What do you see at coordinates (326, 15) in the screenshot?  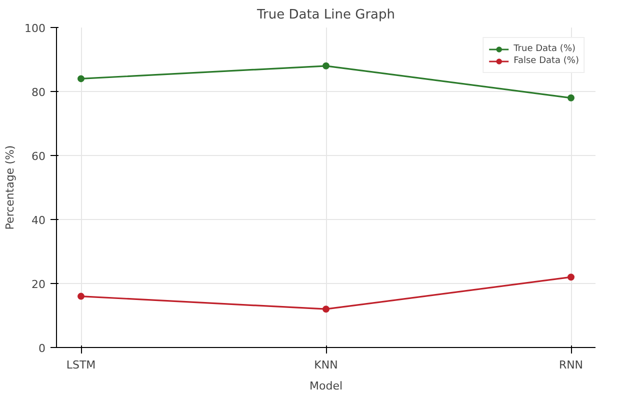 I see `chart-title: True Data Line Graph` at bounding box center [326, 15].